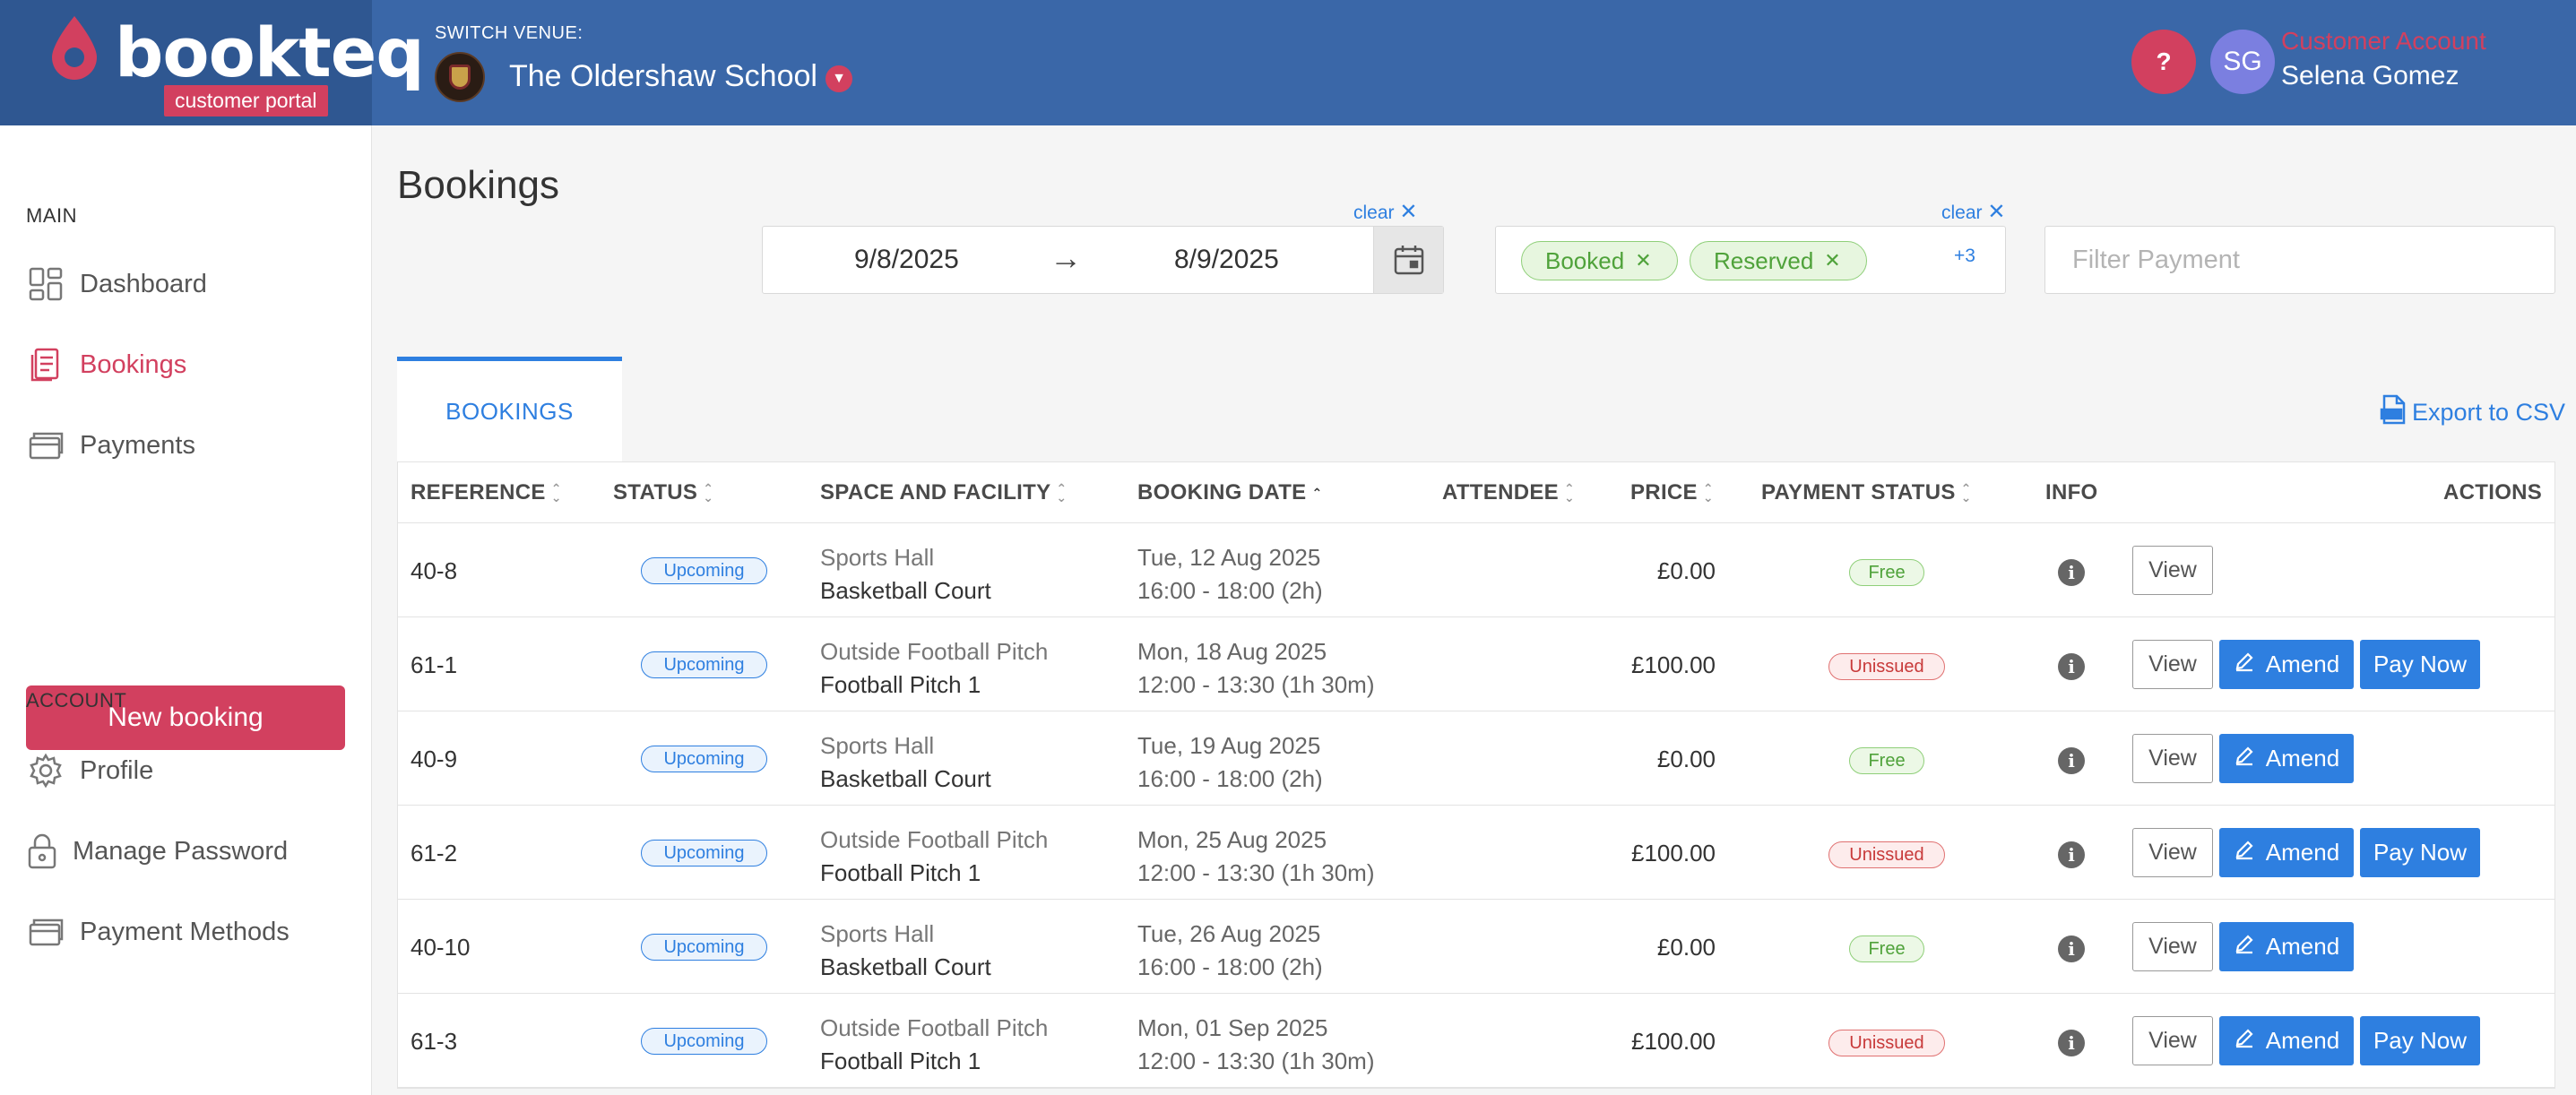  I want to click on booking-date-cell: Tue, 12 Aug 2025 16:00 - 18:00 (2h), so click(1230, 574).